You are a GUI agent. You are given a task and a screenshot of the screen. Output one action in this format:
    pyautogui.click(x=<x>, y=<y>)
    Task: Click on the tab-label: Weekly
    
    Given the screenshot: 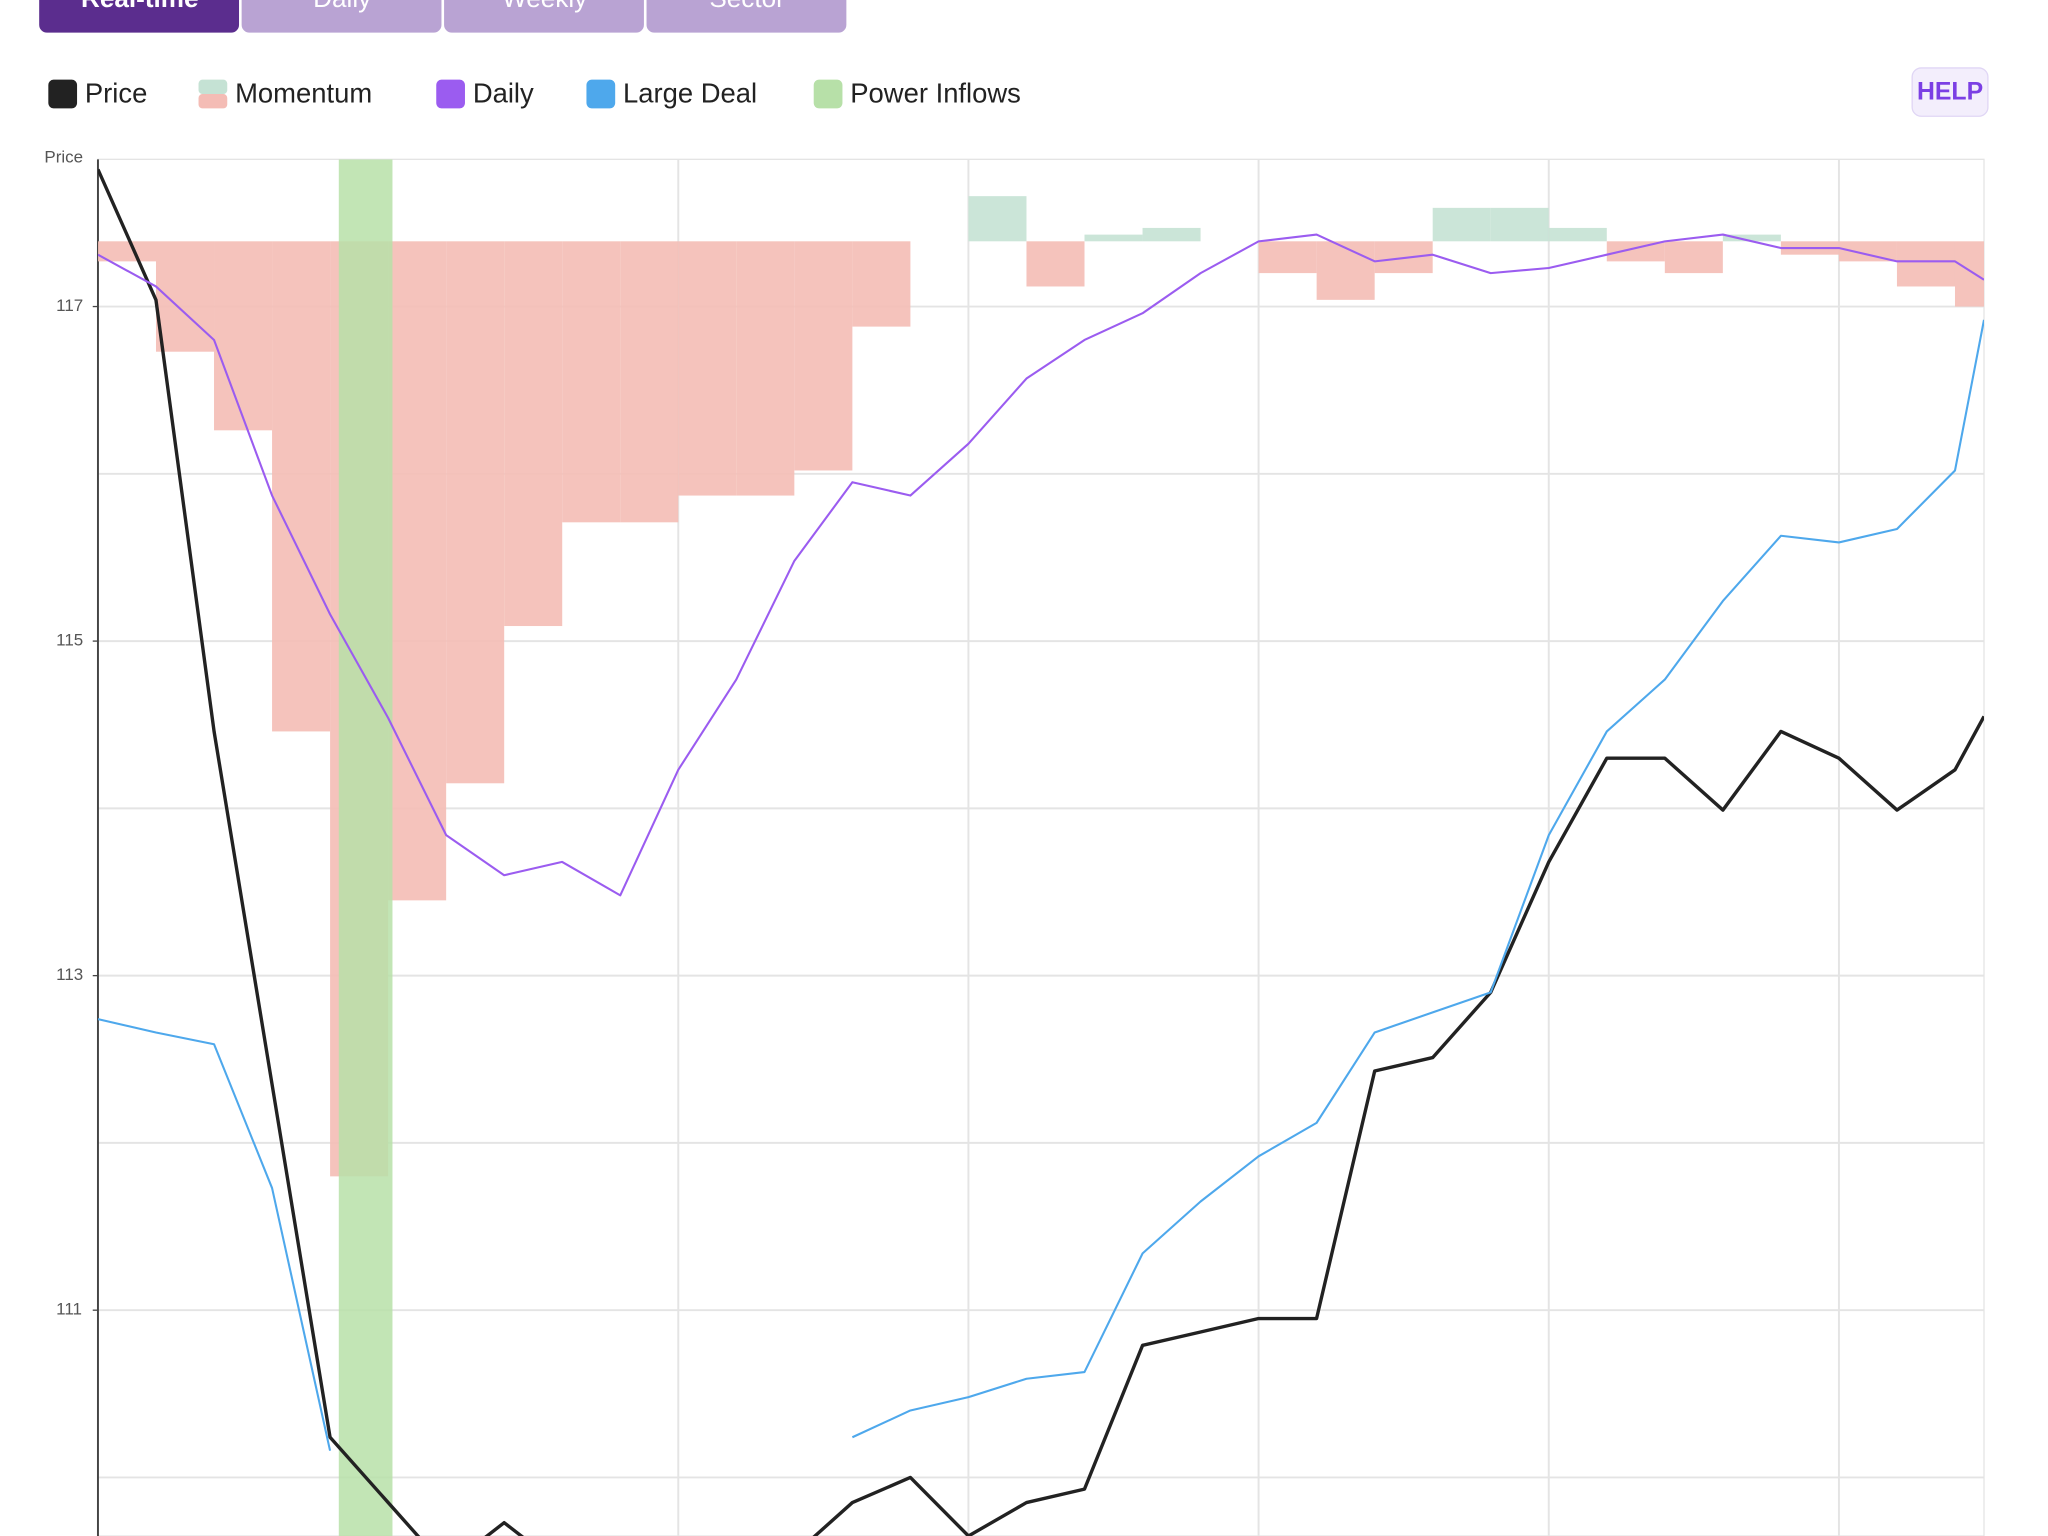 What is the action you would take?
    pyautogui.click(x=544, y=6)
    